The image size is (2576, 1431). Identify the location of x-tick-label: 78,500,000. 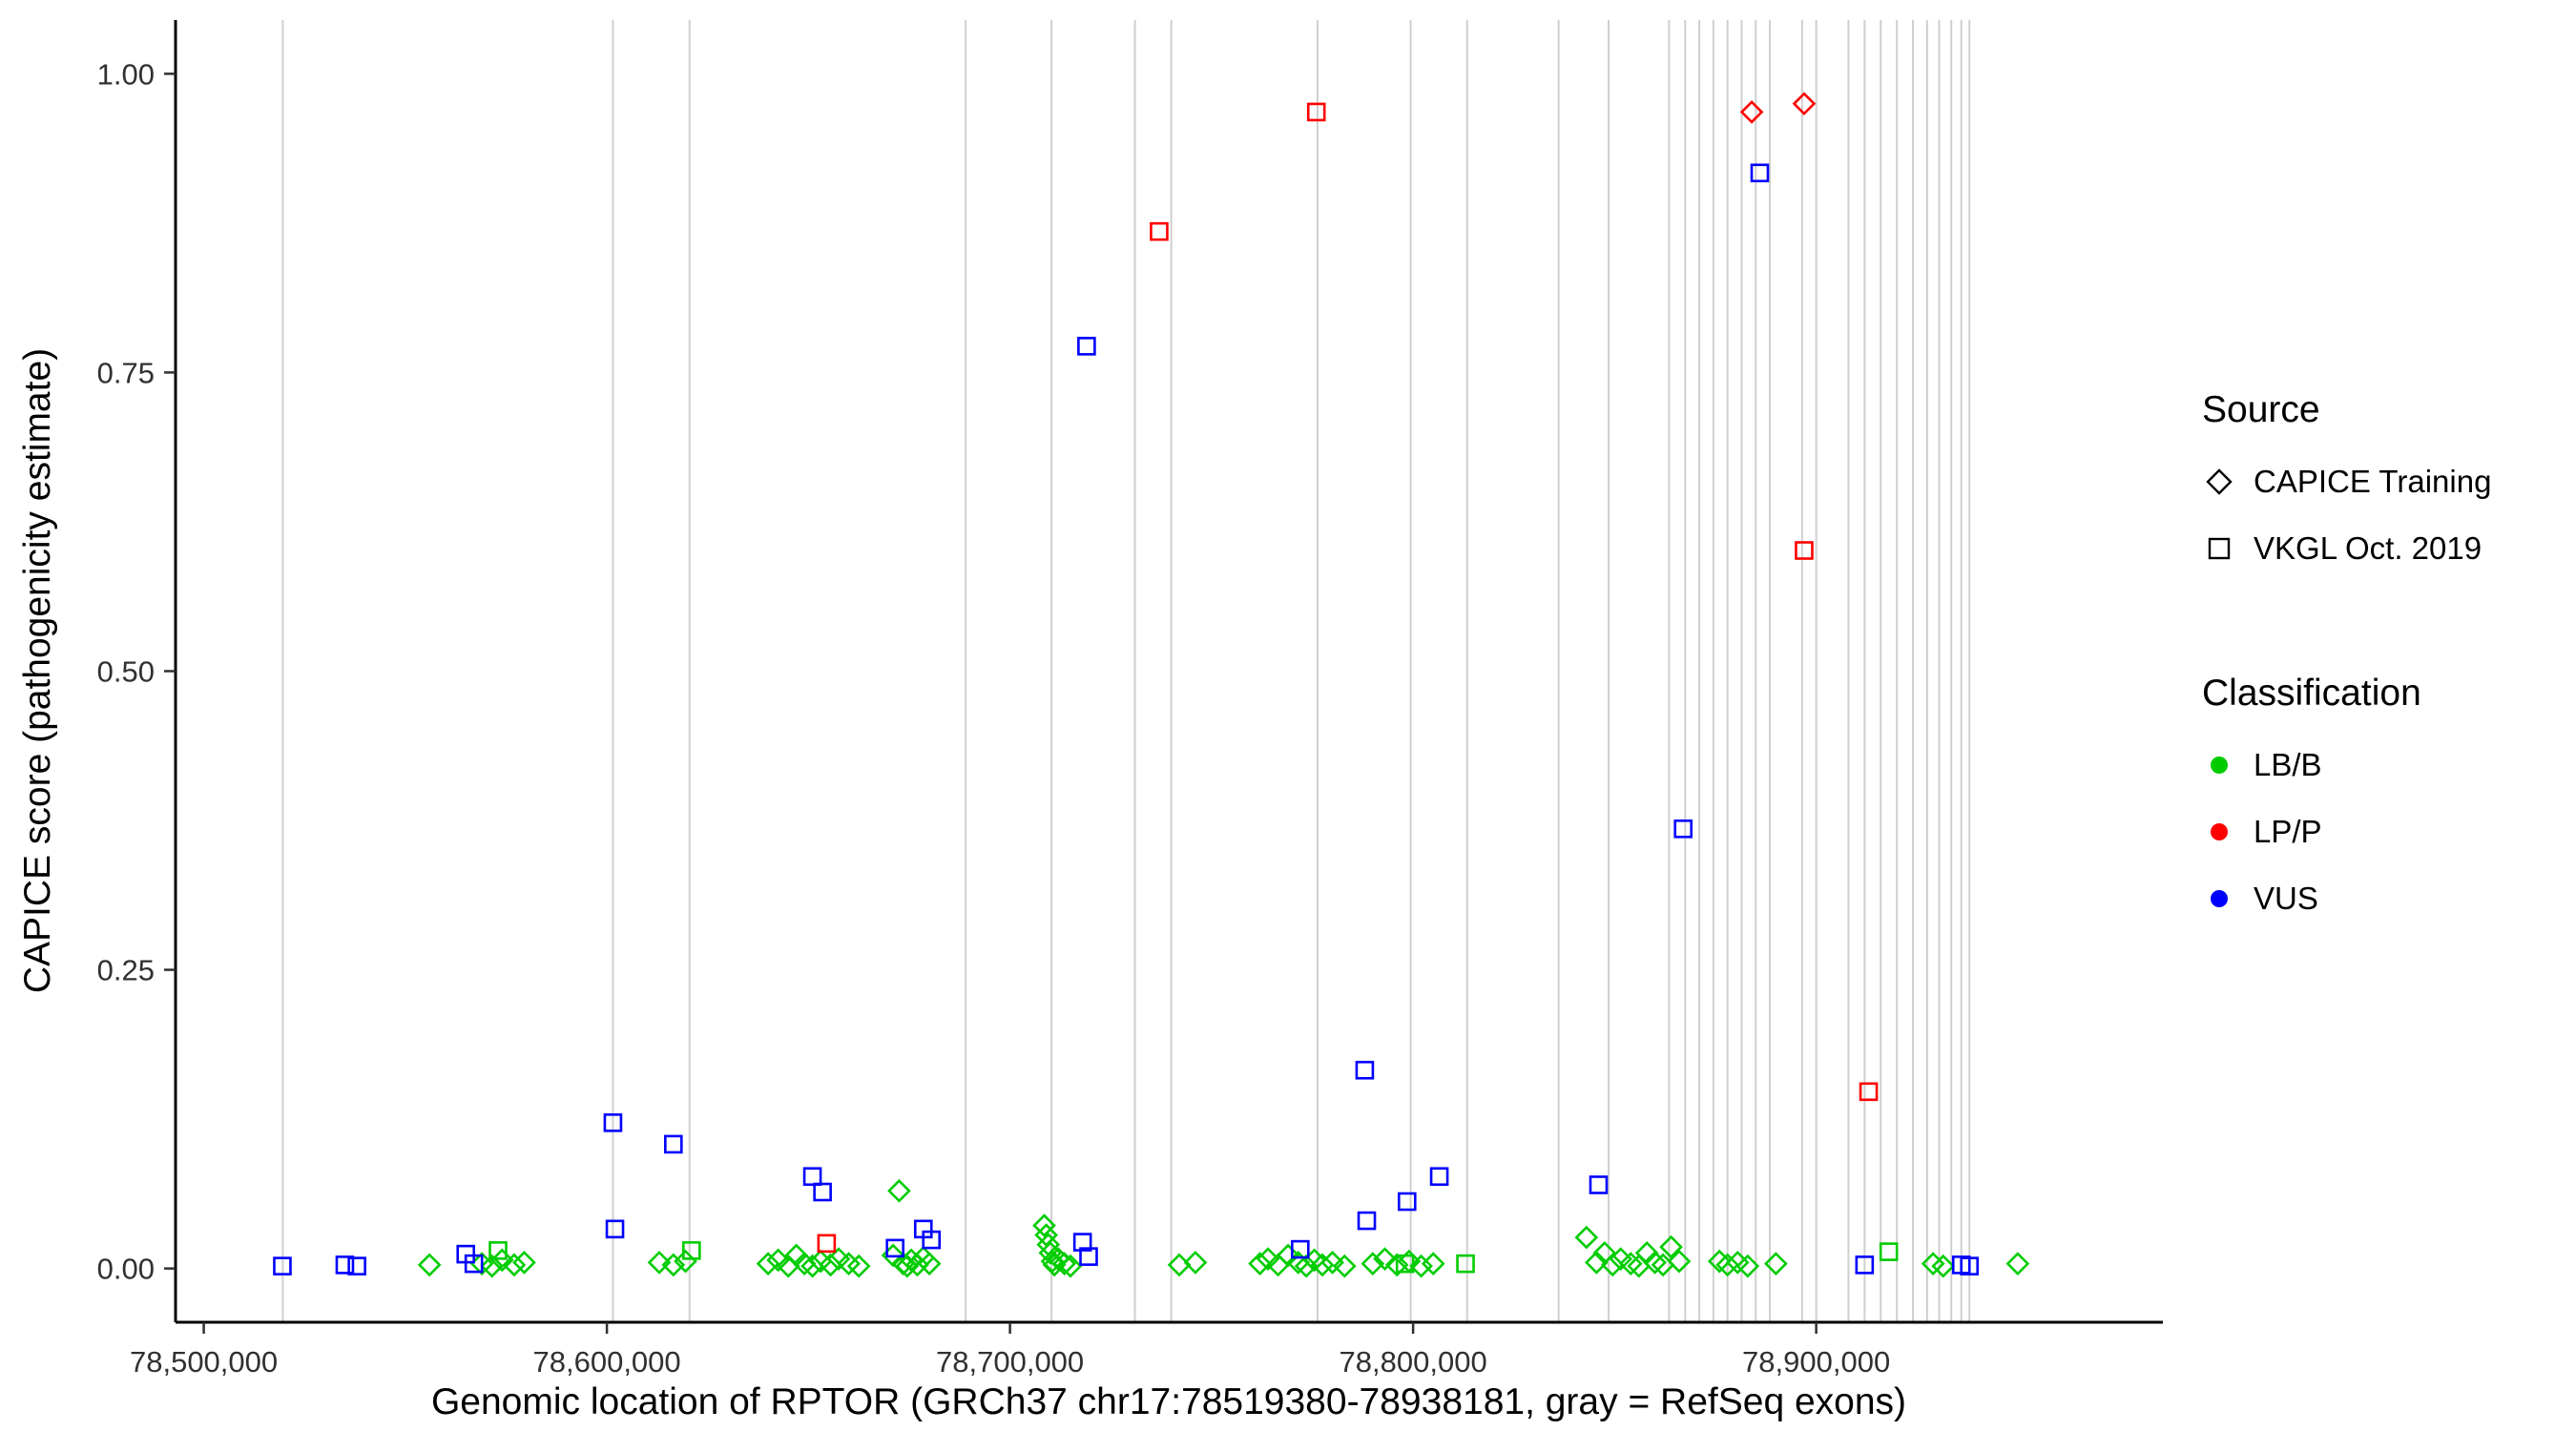
(204, 1362).